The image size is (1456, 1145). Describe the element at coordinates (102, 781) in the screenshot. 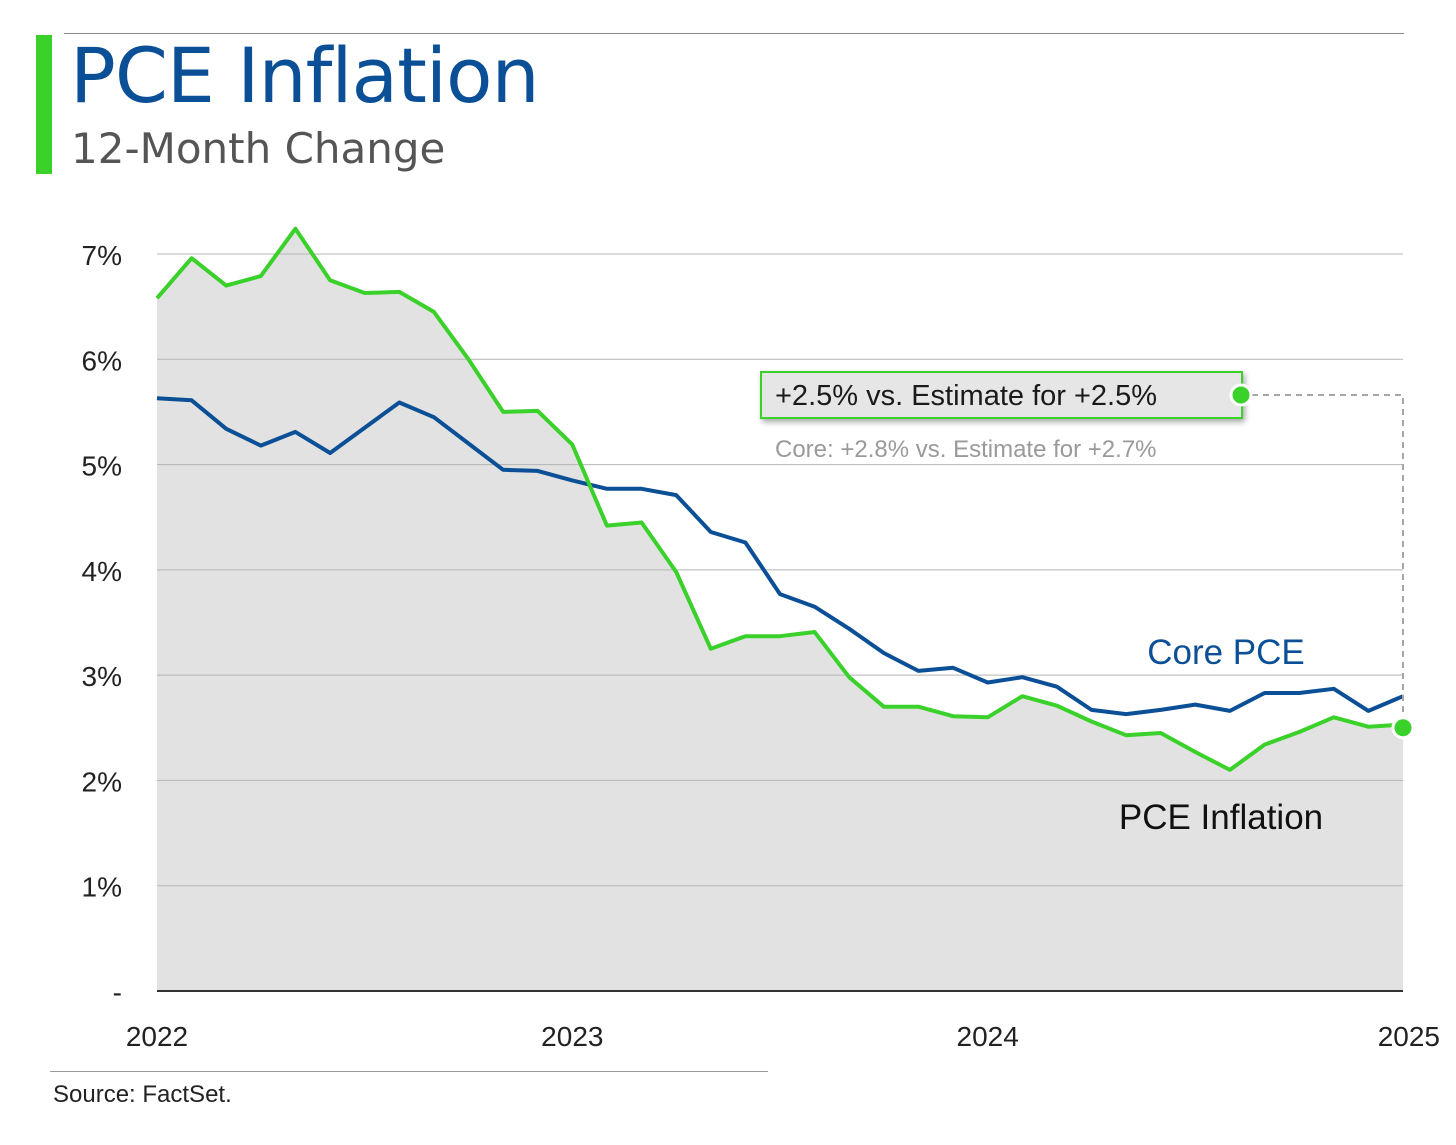

I see `y-tick-label: 2%` at that location.